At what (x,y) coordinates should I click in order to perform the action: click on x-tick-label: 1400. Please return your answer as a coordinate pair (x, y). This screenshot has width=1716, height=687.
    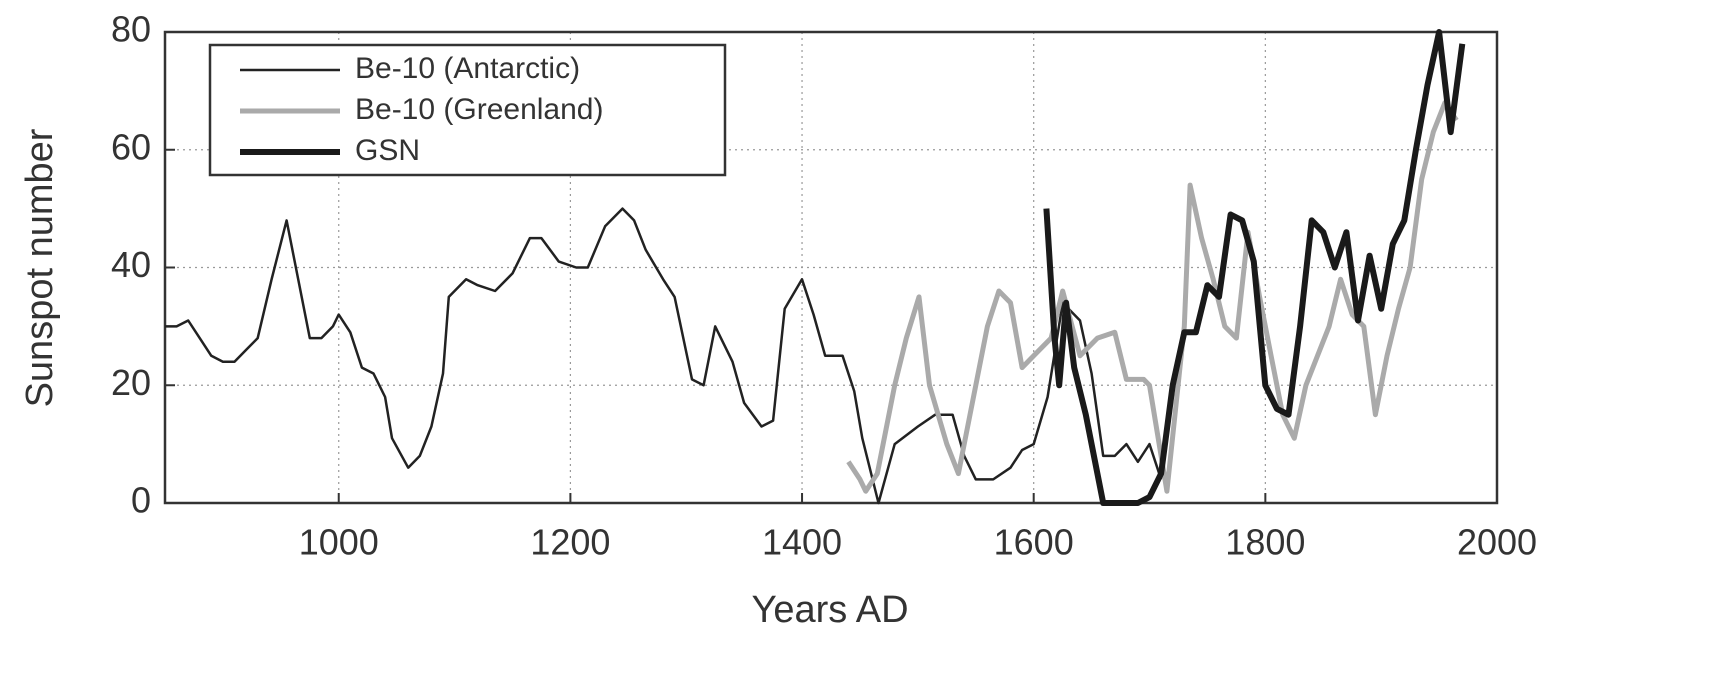
    Looking at the image, I should click on (802, 542).